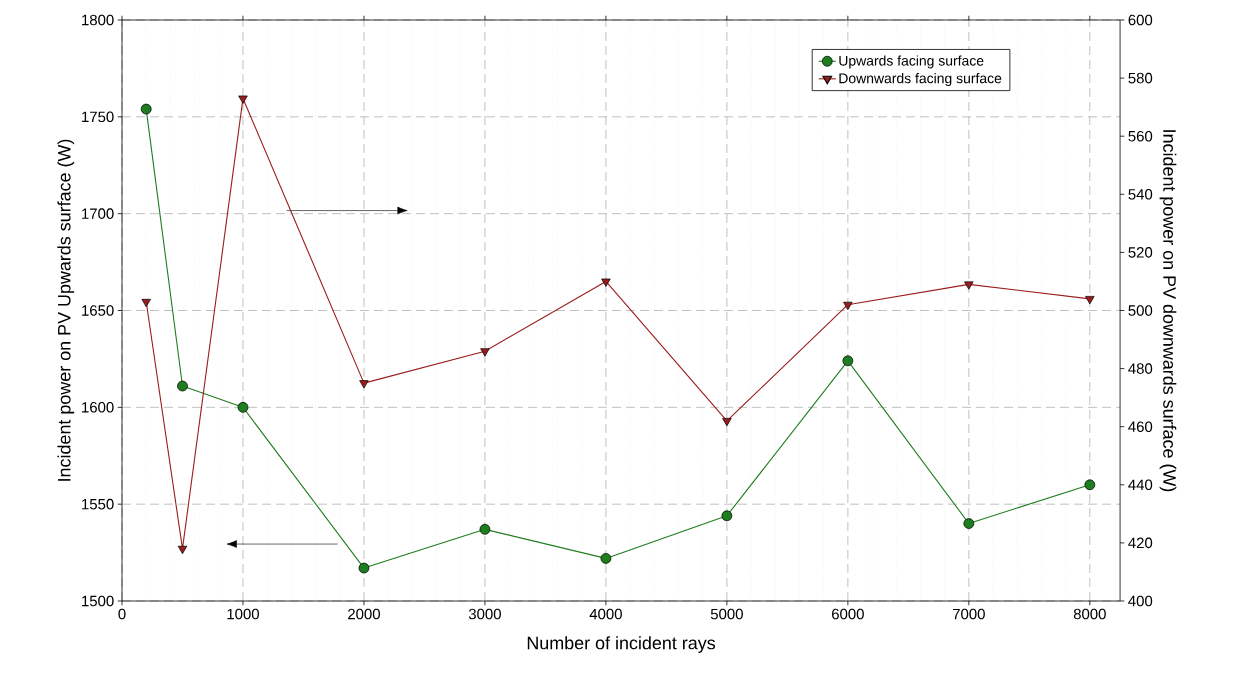 The image size is (1240, 698). What do you see at coordinates (621, 644) in the screenshot?
I see `x-axis-title: Number of incident rays` at bounding box center [621, 644].